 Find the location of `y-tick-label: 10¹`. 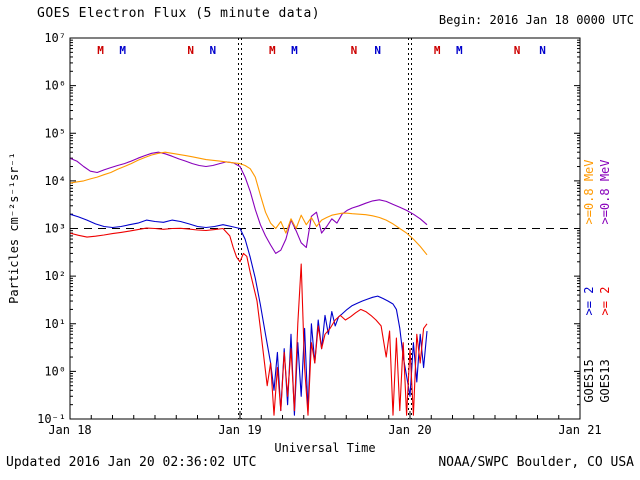

y-tick-label: 10¹ is located at coordinates (55, 324).